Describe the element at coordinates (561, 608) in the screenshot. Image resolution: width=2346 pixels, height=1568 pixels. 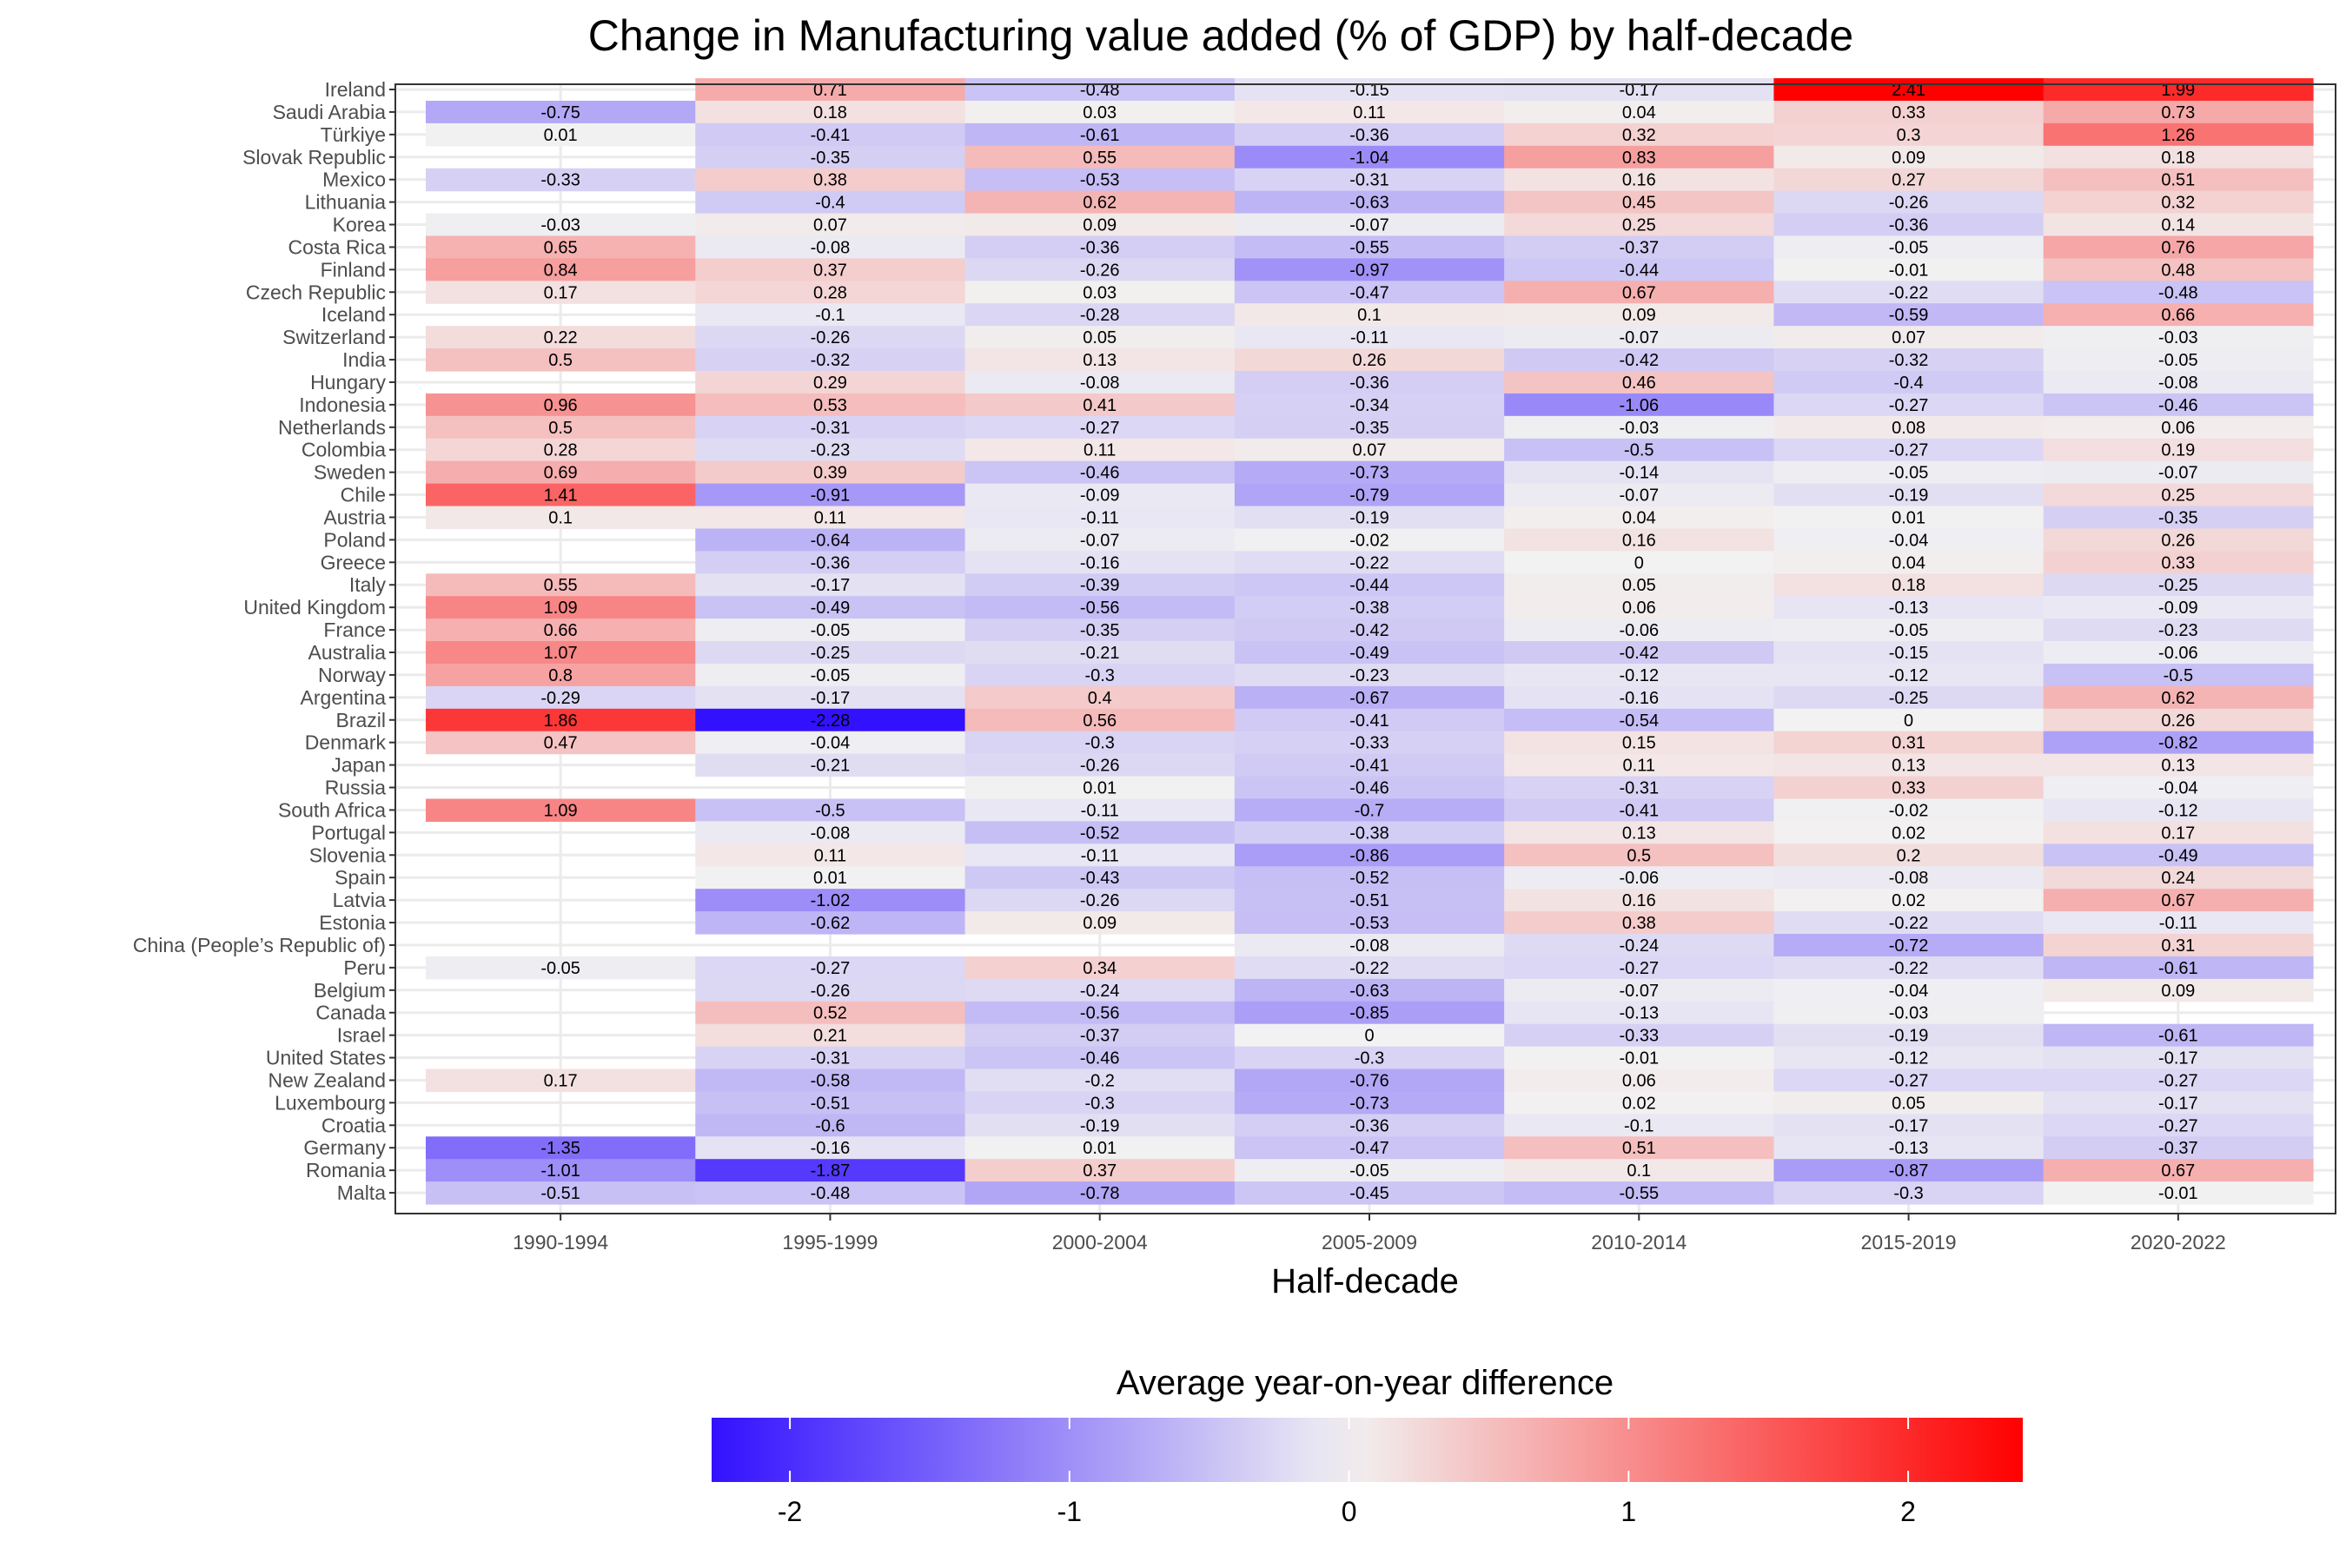
I see `cell-value-label: 1.09` at that location.